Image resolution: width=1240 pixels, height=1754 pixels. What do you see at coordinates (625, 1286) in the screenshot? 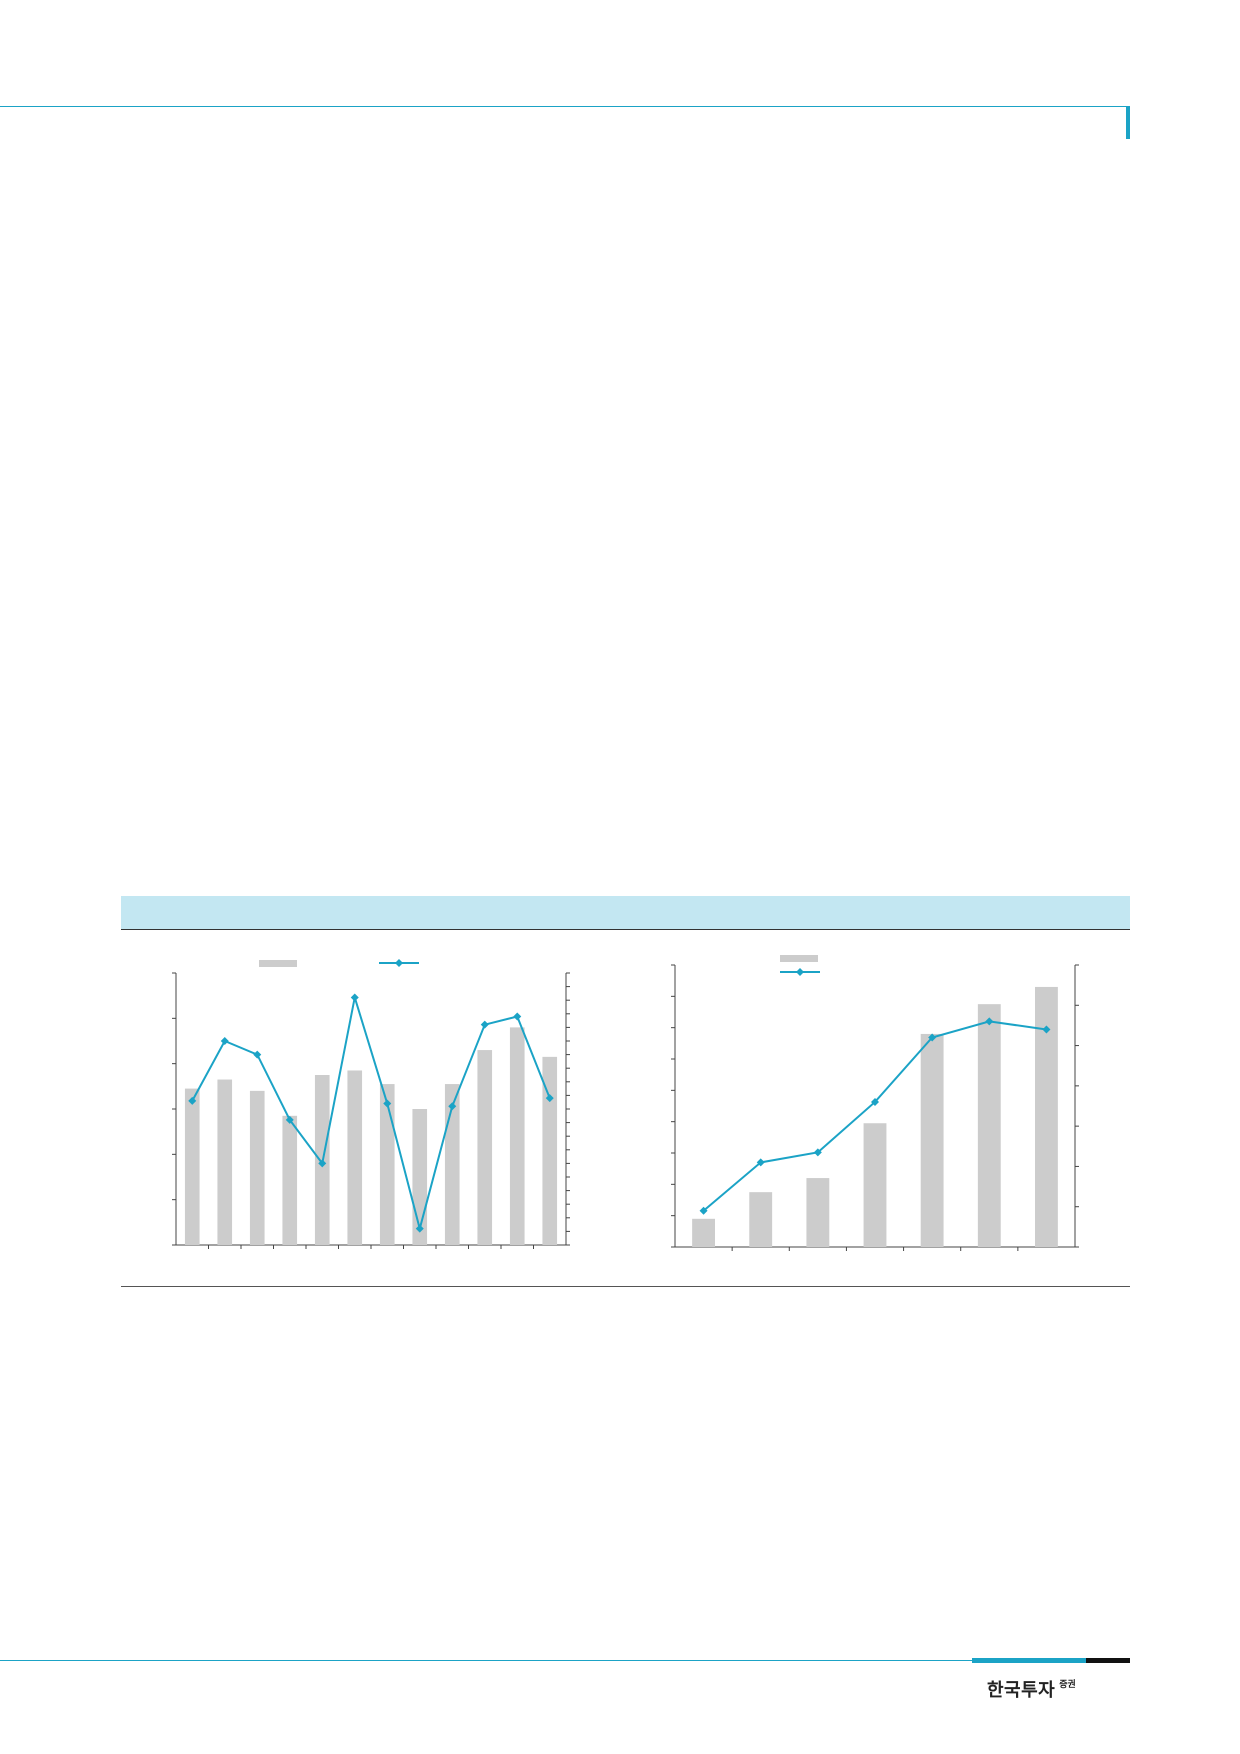
I see `figure-bottom-rule` at bounding box center [625, 1286].